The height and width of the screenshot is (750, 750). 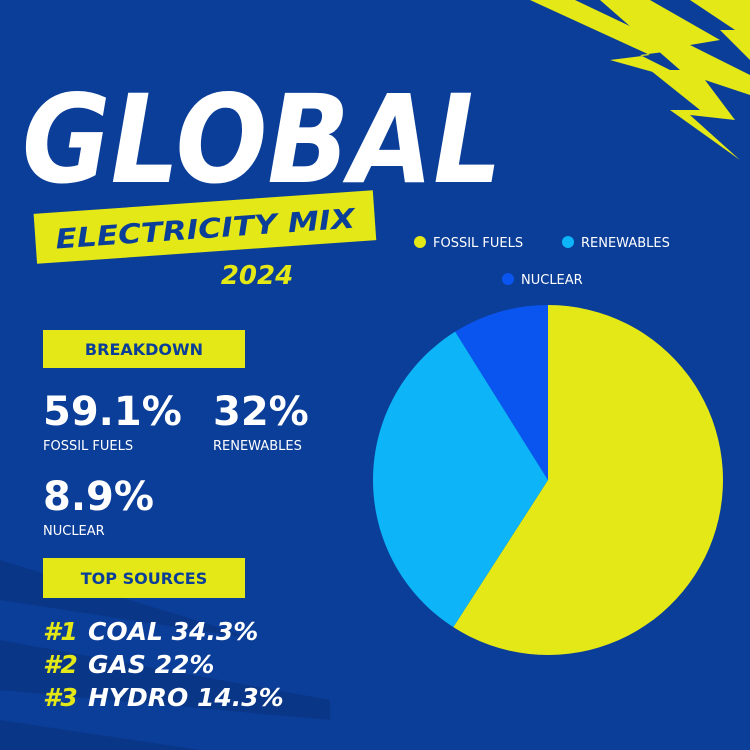 What do you see at coordinates (262, 140) in the screenshot?
I see `title: GLOBAL` at bounding box center [262, 140].